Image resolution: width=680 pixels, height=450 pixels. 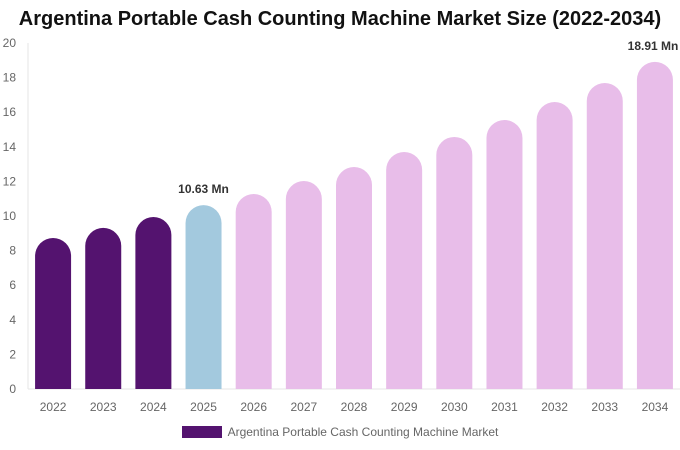 I want to click on bar-2030, so click(x=454, y=262).